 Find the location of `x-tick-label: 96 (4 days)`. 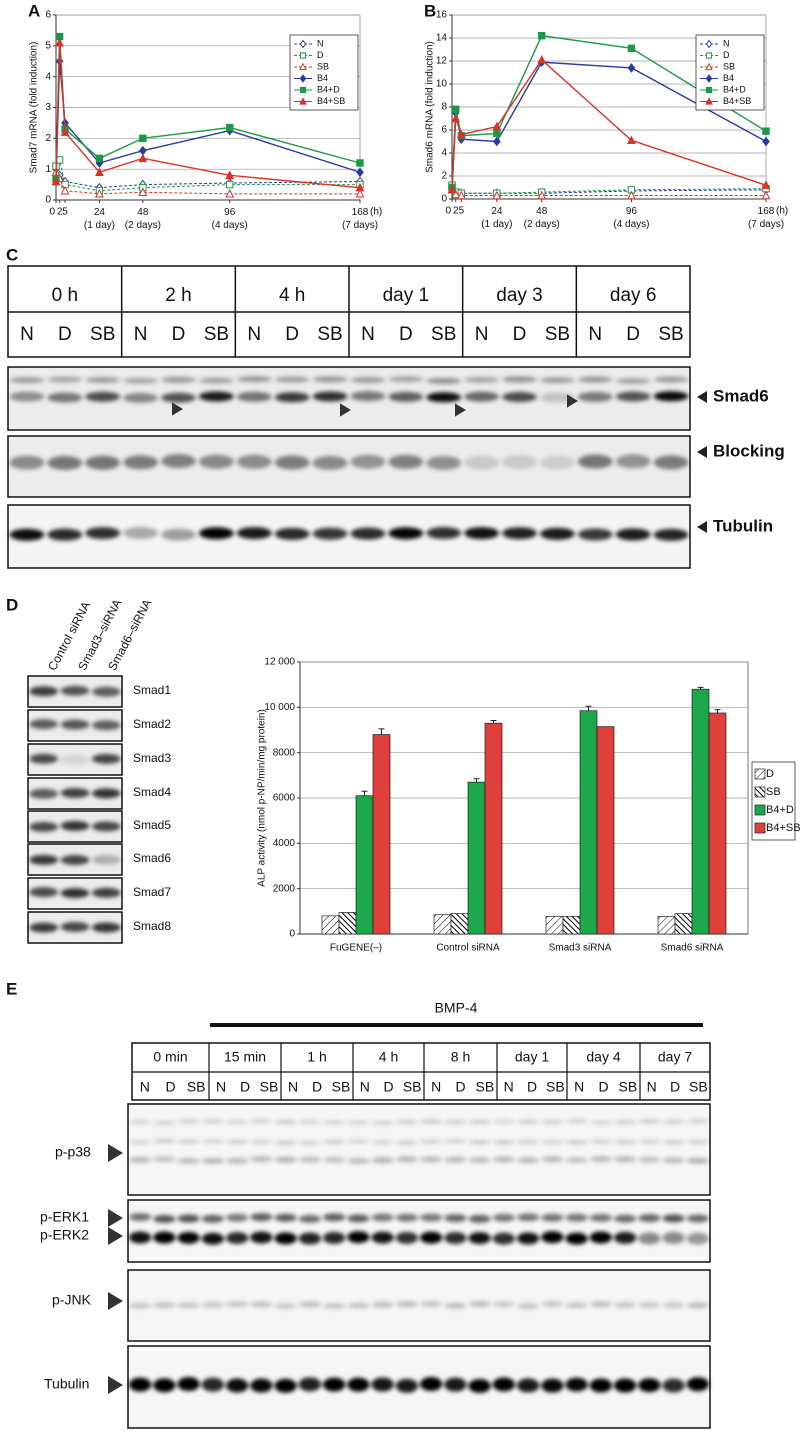

x-tick-label: 96 (4 days) is located at coordinates (230, 219).